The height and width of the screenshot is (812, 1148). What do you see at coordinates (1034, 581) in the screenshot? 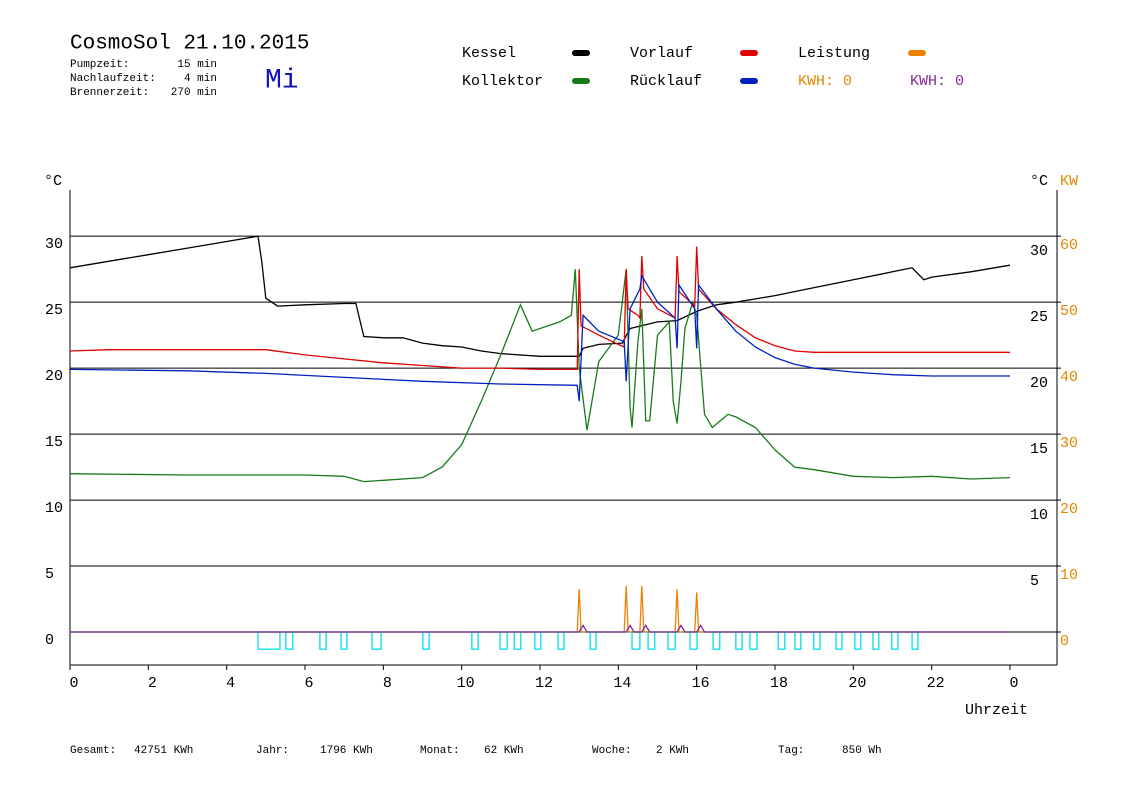
I see `y-right-tick-label: 5` at bounding box center [1034, 581].